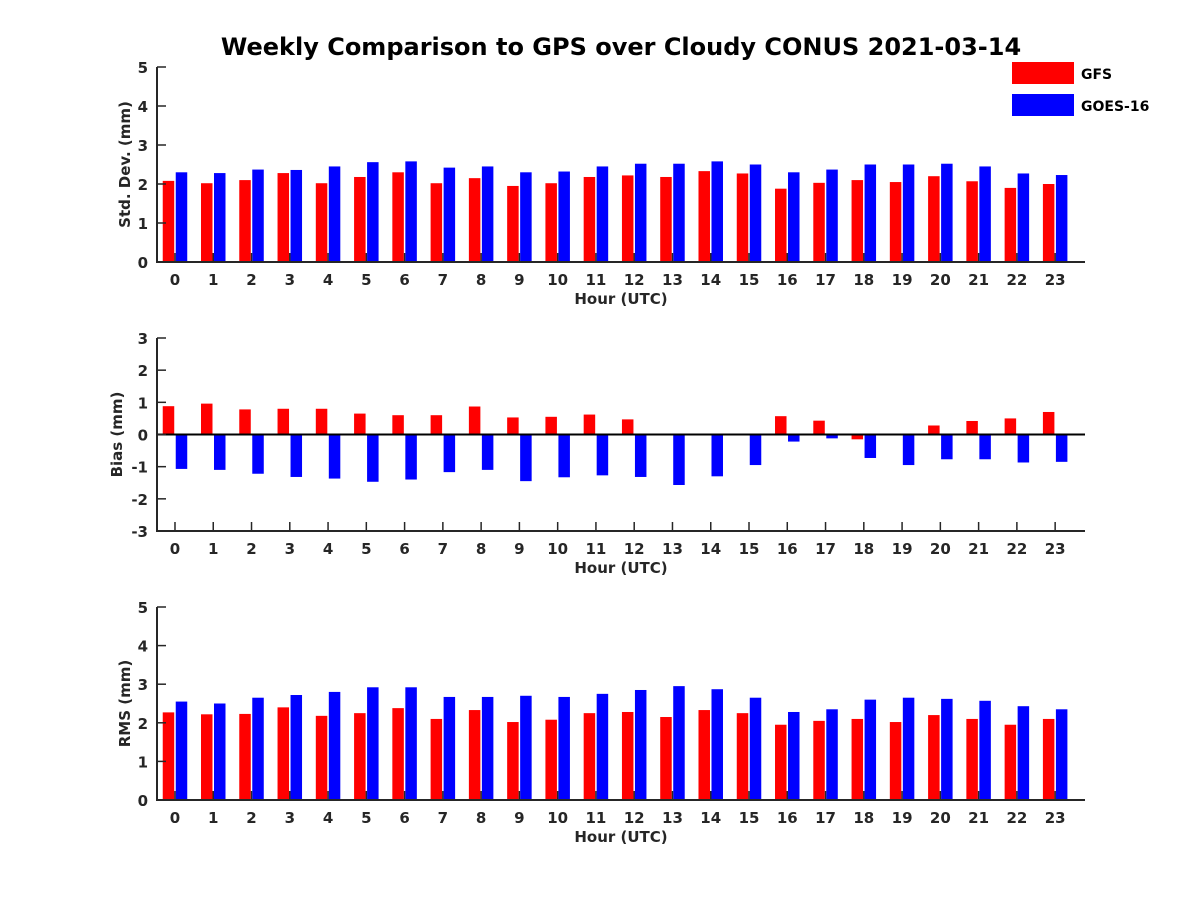 This screenshot has width=1200, height=904. What do you see at coordinates (143, 263) in the screenshot?
I see `y-tick-label-std-0: 0` at bounding box center [143, 263].